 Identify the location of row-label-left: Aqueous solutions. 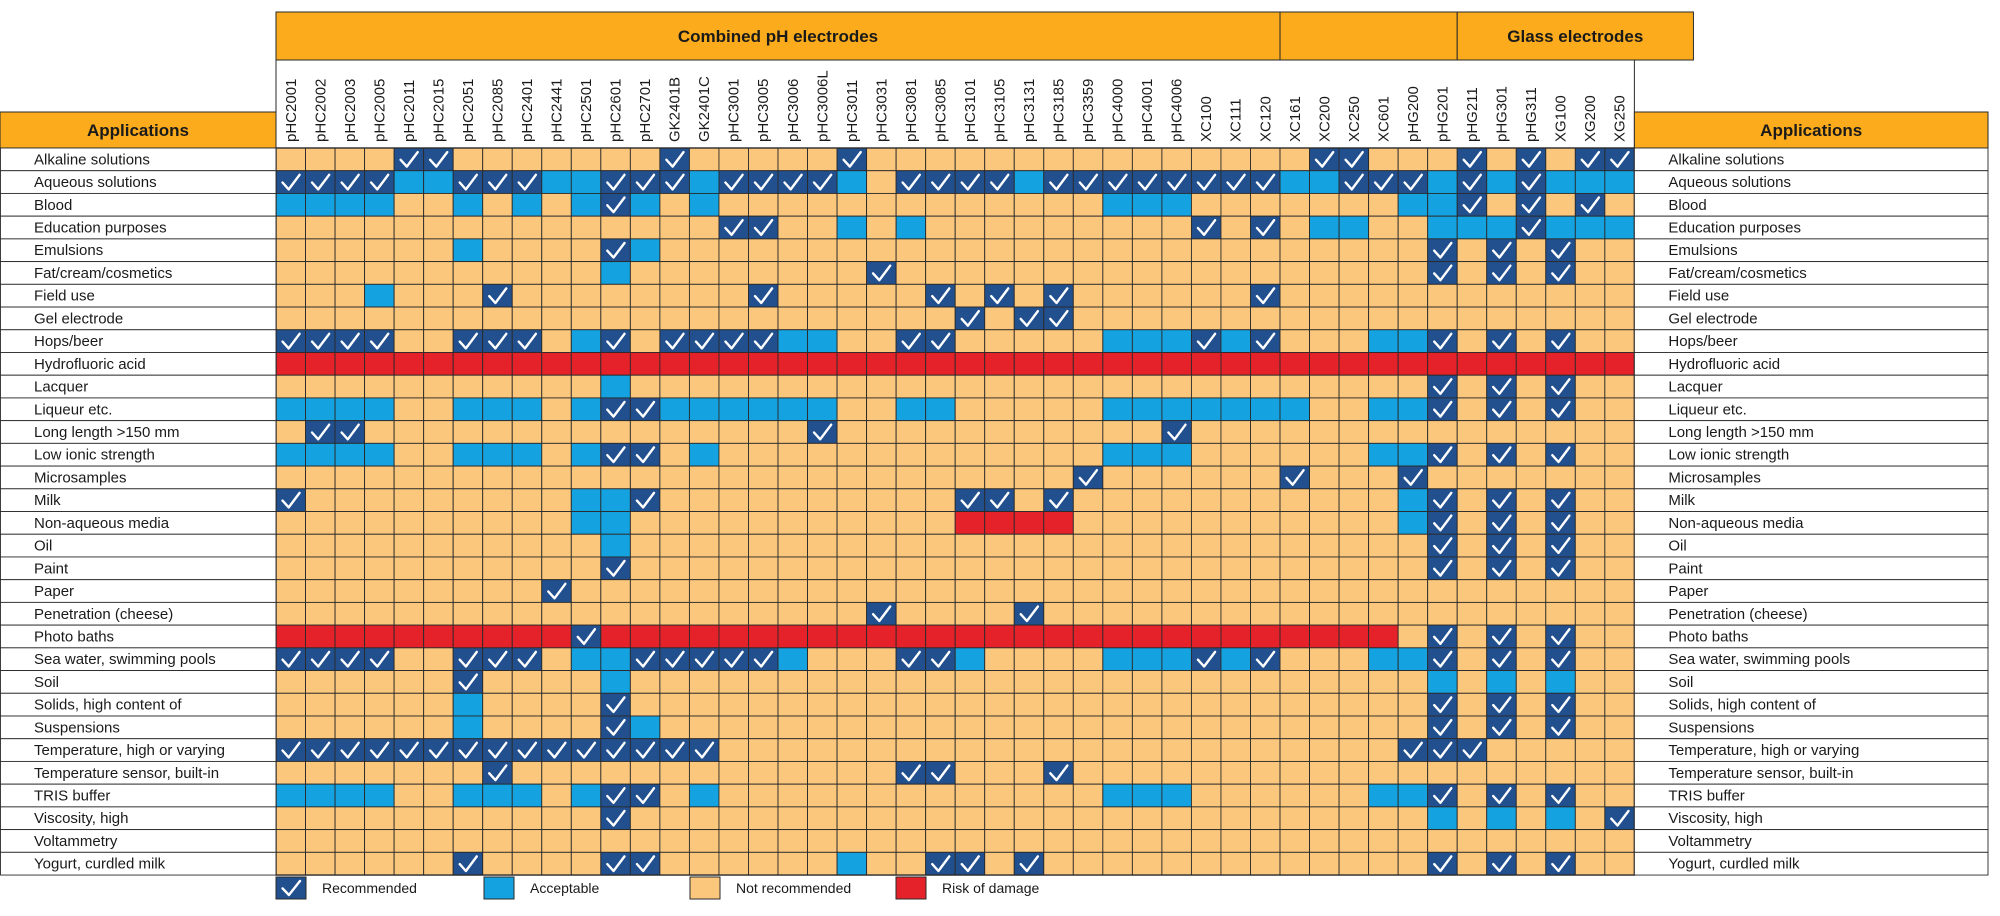
(95, 182).